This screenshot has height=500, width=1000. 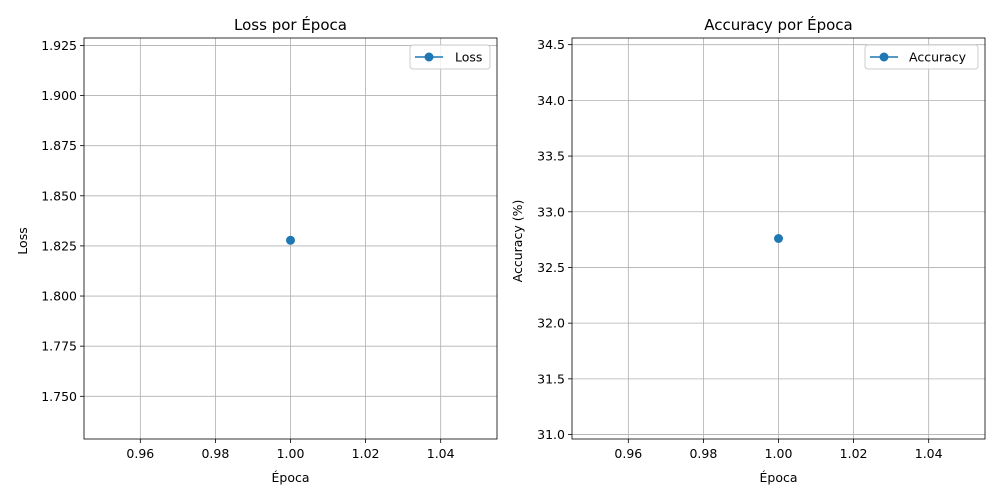 What do you see at coordinates (551, 267) in the screenshot?
I see `y-tick-label: 32.5` at bounding box center [551, 267].